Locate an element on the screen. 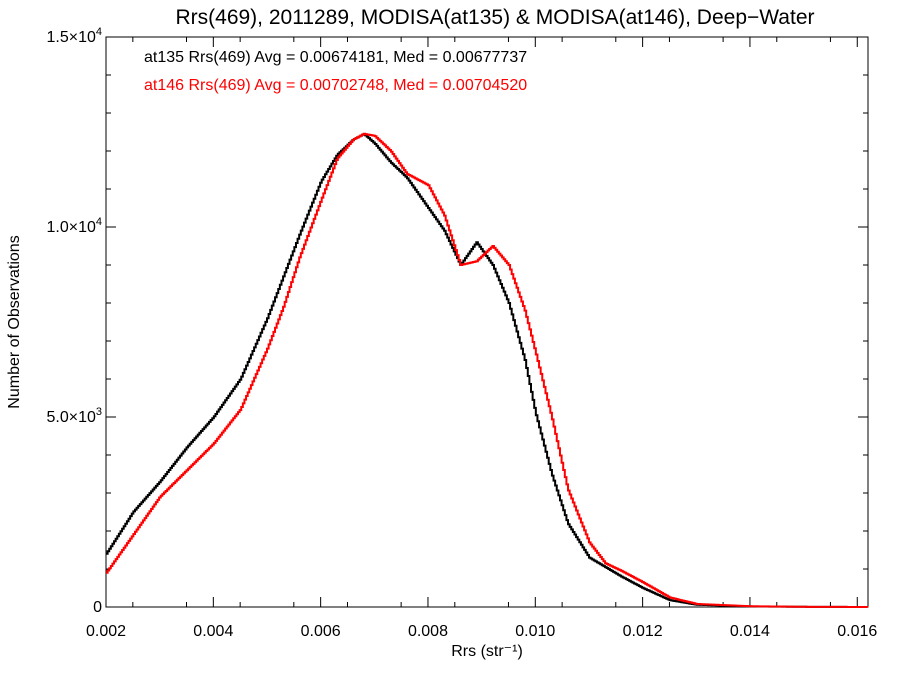 The width and height of the screenshot is (900, 675). x-tick-label: 0.014 is located at coordinates (750, 631).